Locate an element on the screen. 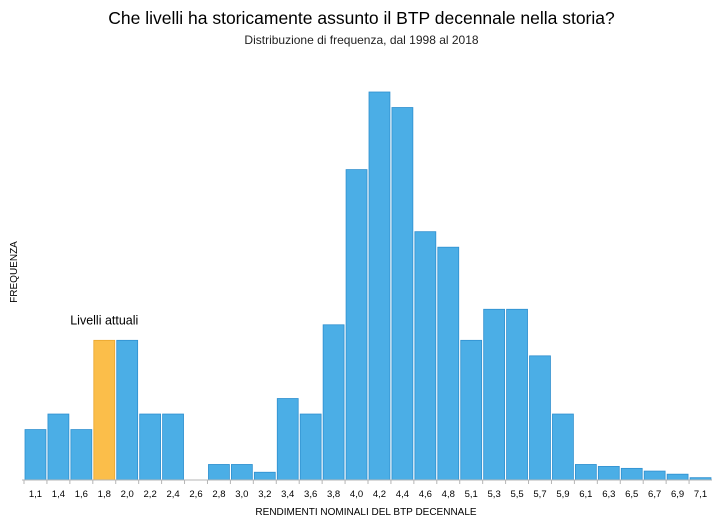 The width and height of the screenshot is (723, 524). x-tick-label: 5,7 is located at coordinates (539, 494).